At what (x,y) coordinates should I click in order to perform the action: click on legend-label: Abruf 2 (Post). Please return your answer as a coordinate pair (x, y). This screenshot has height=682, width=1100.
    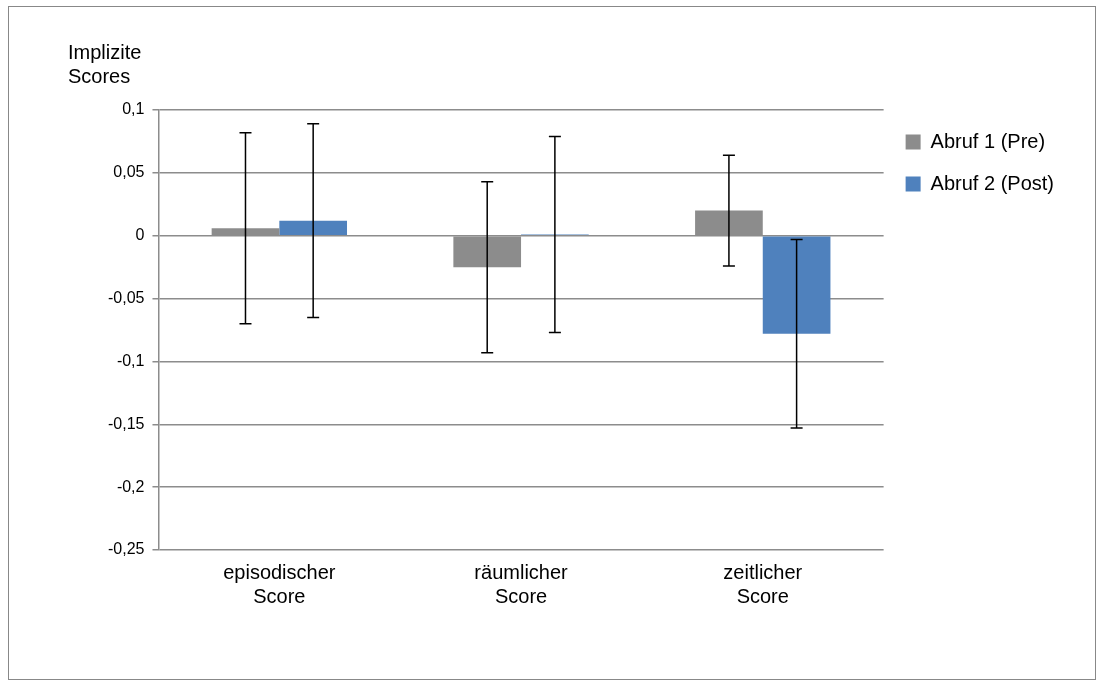
    Looking at the image, I should click on (992, 182).